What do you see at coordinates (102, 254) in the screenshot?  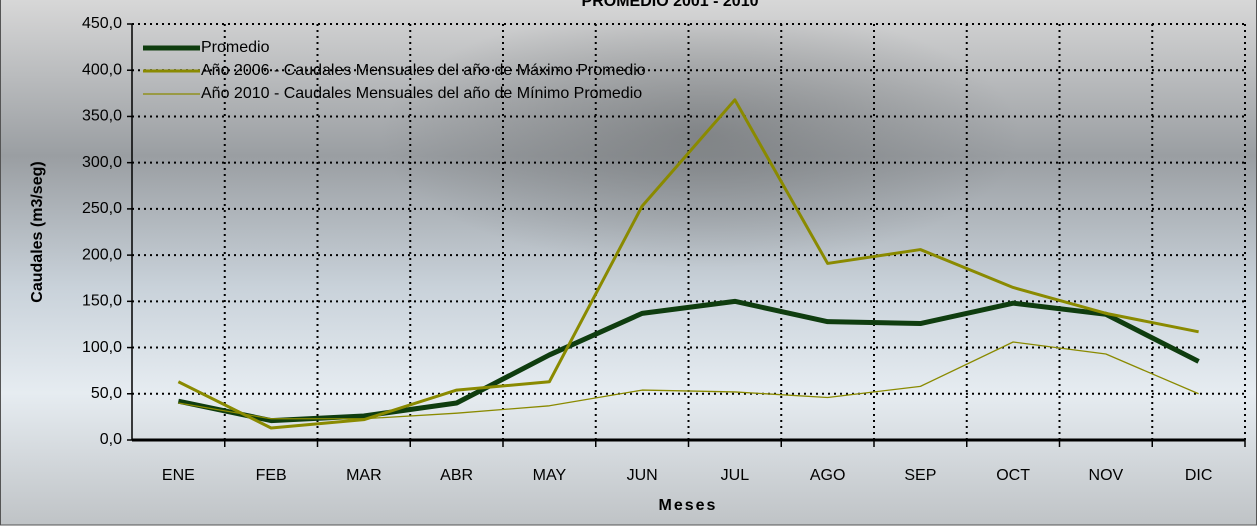 I see `y-tick-label: 200,0` at bounding box center [102, 254].